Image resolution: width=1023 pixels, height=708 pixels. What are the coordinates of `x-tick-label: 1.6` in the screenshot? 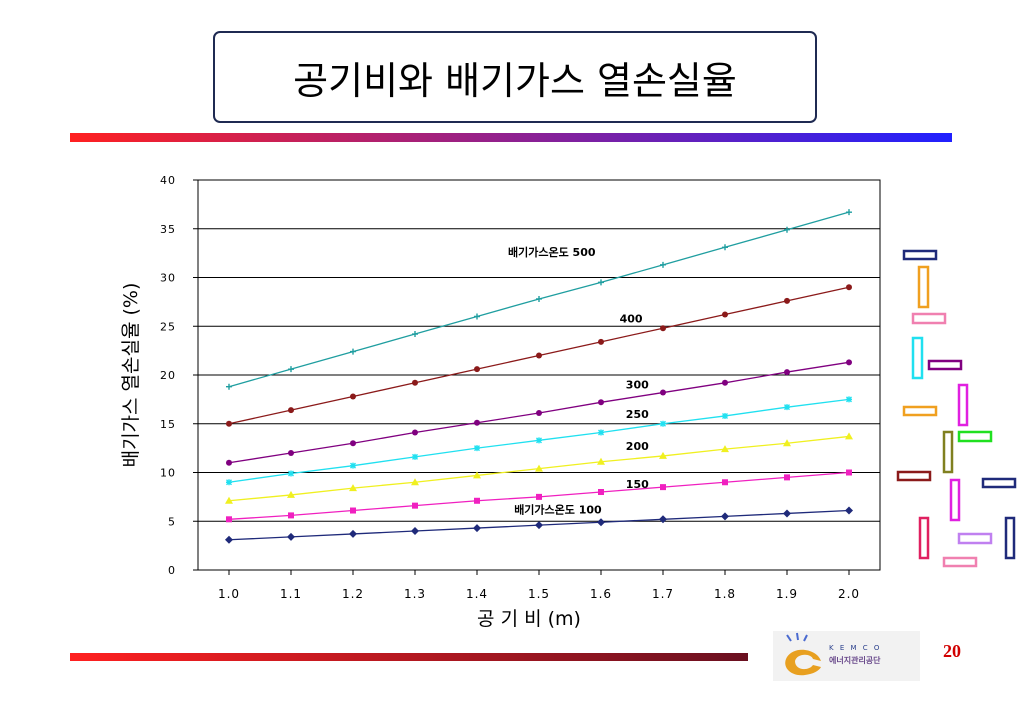 It's located at (601, 594).